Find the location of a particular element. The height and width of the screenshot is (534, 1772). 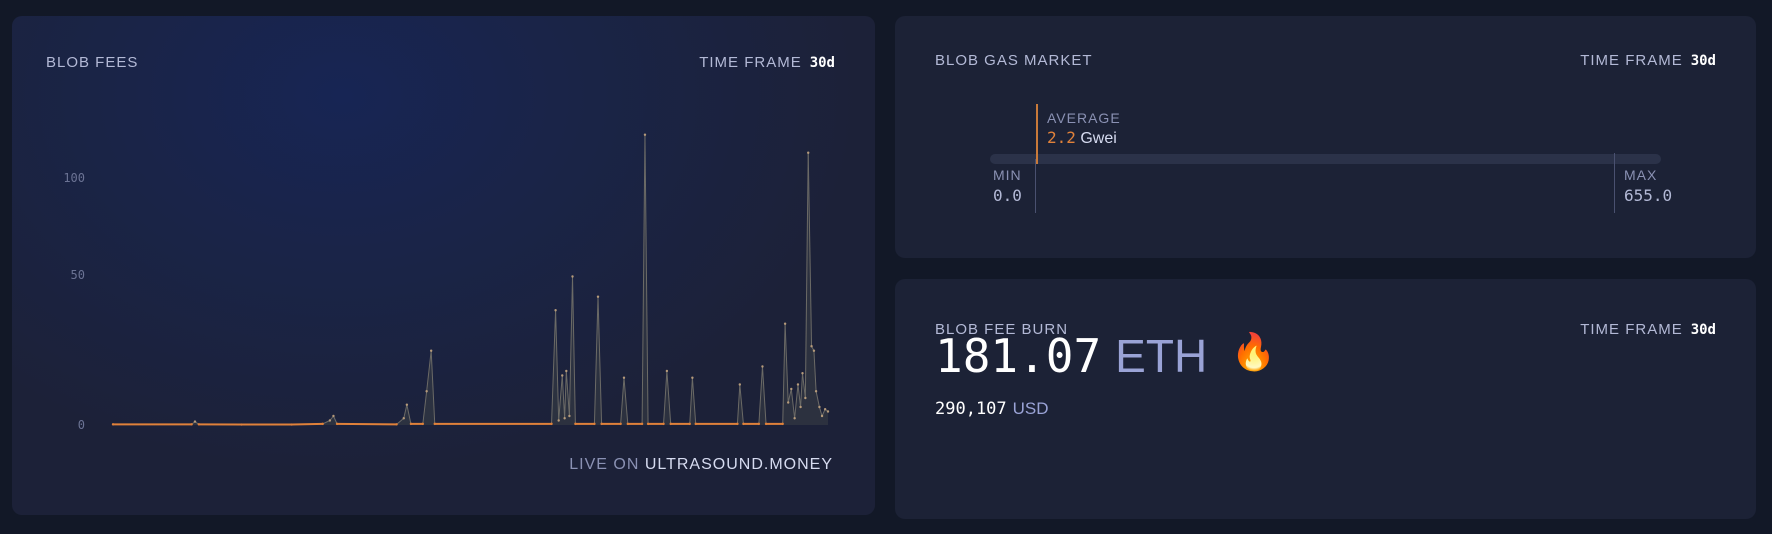

average-value: 2.2 Gwei is located at coordinates (1082, 138).